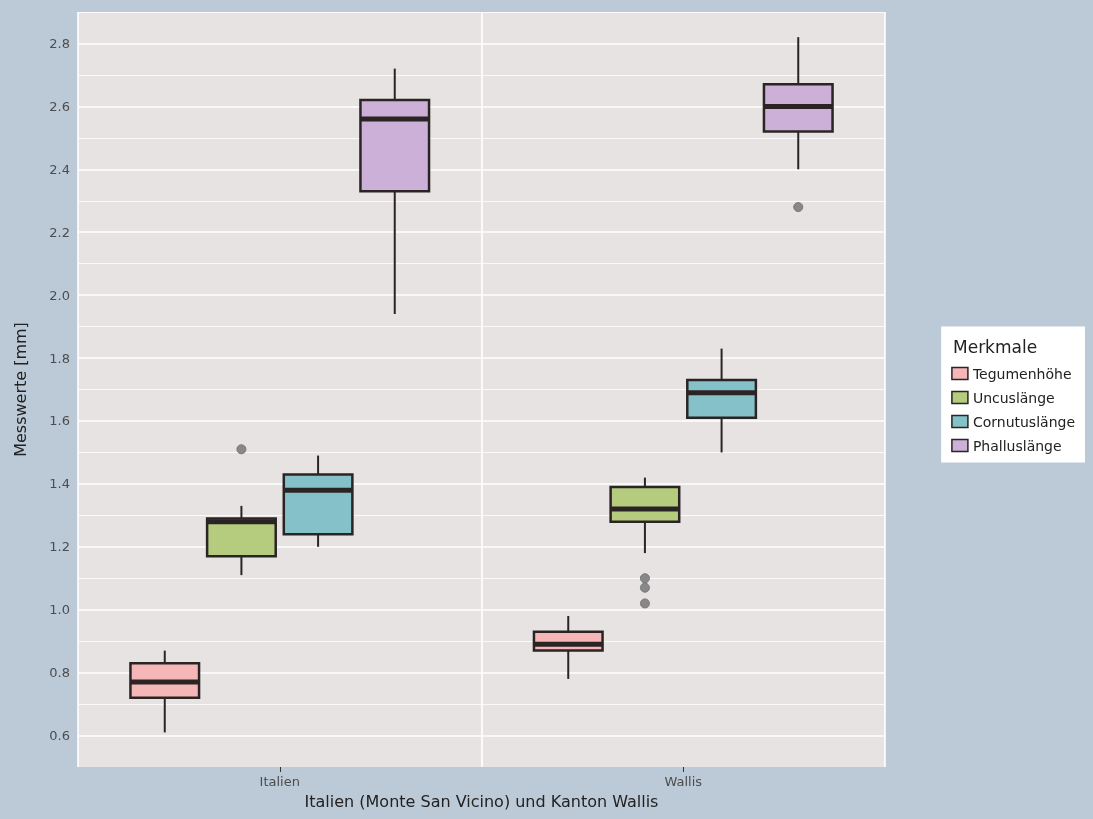  Describe the element at coordinates (481, 801) in the screenshot. I see `x-axis-title: Italien (Monte San Vicino) und Kanton Wallis` at that location.